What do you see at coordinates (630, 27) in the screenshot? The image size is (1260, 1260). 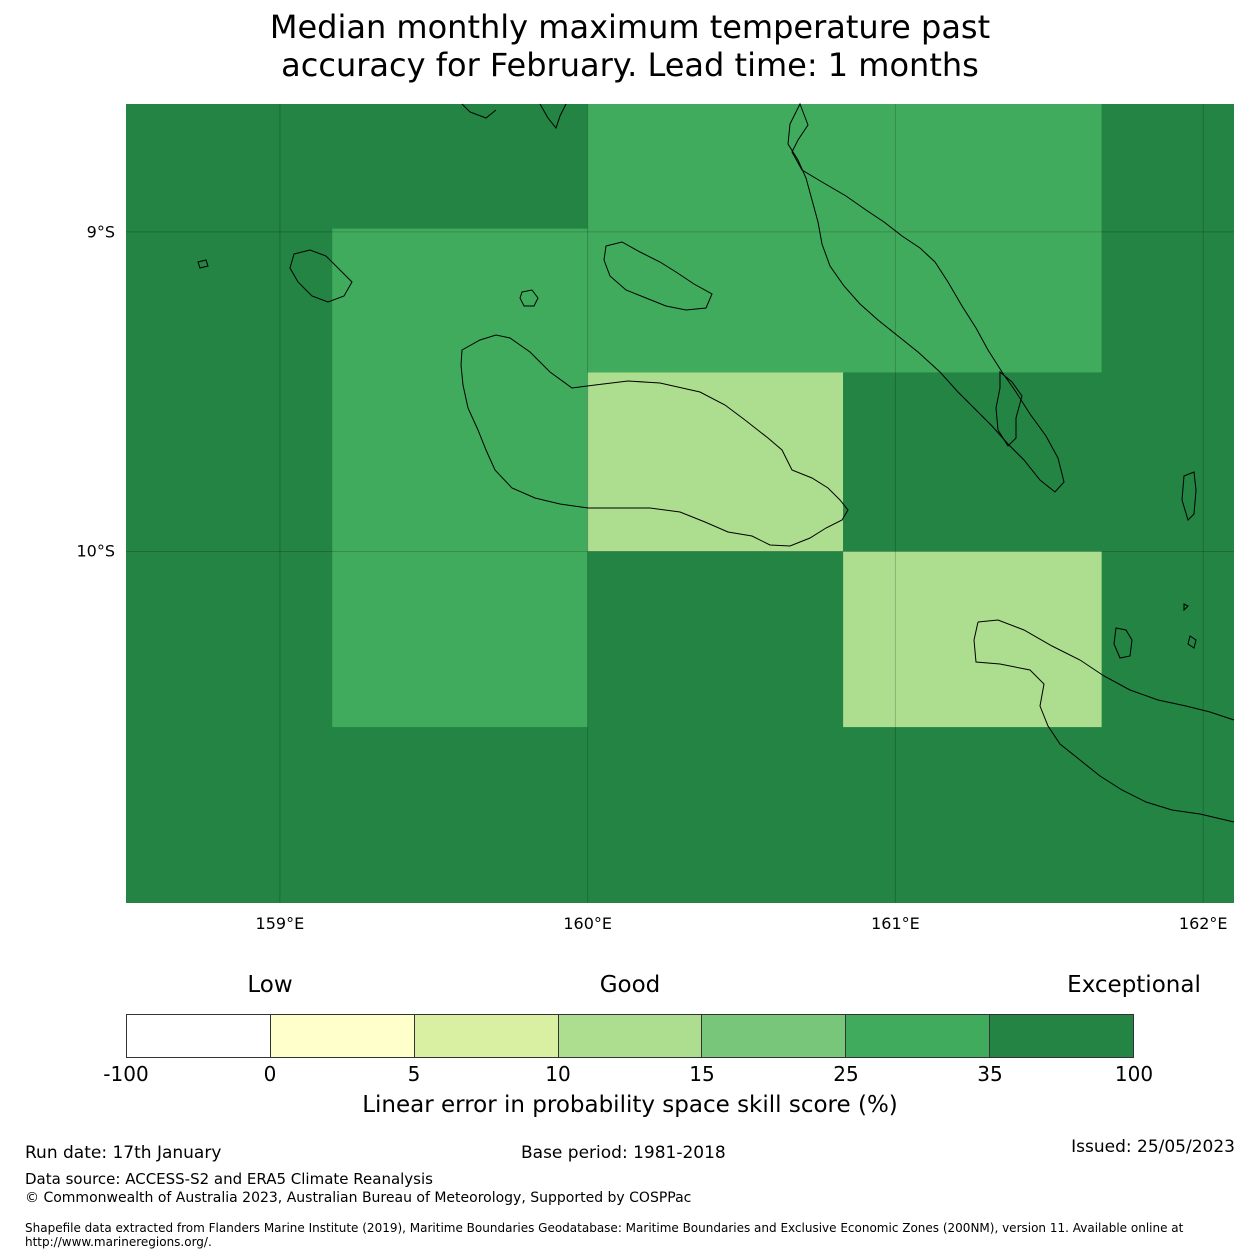 I see `map-title-line-1: Median monthly maximum temperature past` at bounding box center [630, 27].